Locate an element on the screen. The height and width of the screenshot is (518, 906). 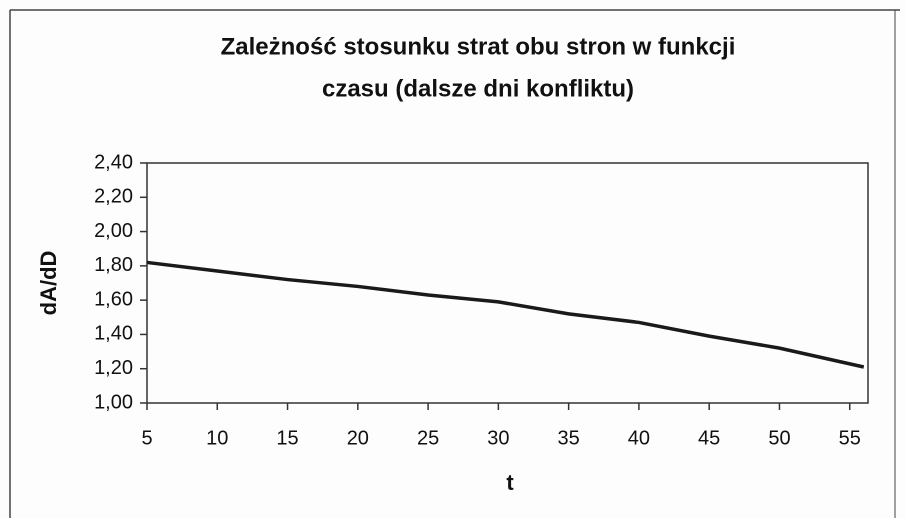
y-tick-label: 2,40 is located at coordinates (113, 162).